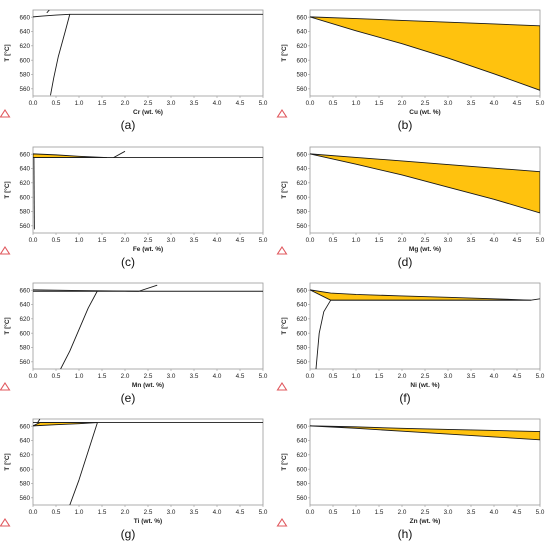 This screenshot has height=553, width=550. What do you see at coordinates (404, 398) in the screenshot?
I see `panel-label: (f)` at bounding box center [404, 398].